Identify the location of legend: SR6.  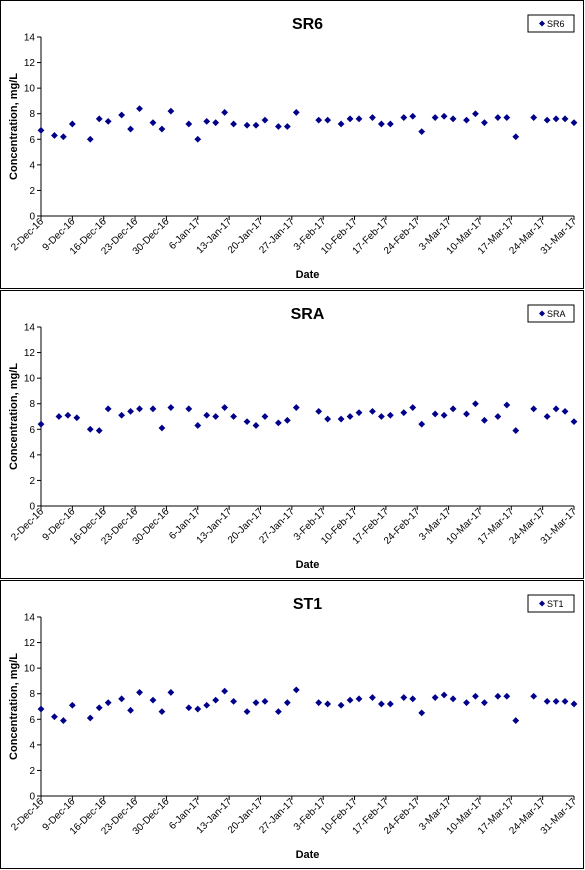
(551, 23).